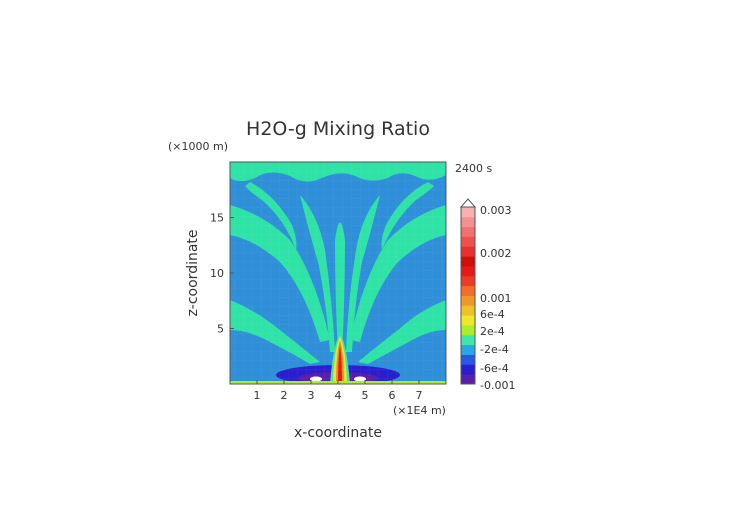 This screenshot has height=532, width=752. Describe the element at coordinates (473, 168) in the screenshot. I see `time-label: 2400 s` at that location.